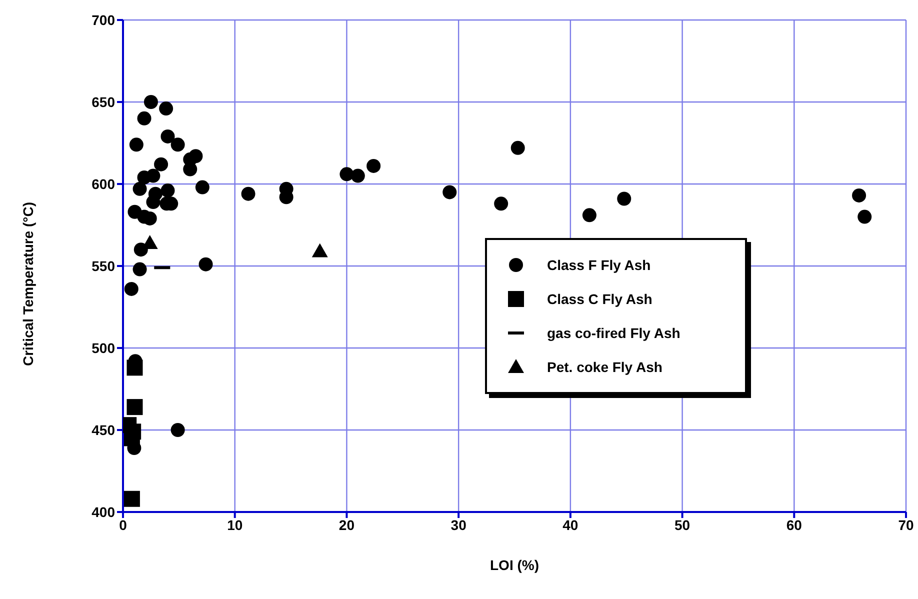 The width and height of the screenshot is (918, 599). What do you see at coordinates (104, 430) in the screenshot?
I see `y-tick-label: 450` at bounding box center [104, 430].